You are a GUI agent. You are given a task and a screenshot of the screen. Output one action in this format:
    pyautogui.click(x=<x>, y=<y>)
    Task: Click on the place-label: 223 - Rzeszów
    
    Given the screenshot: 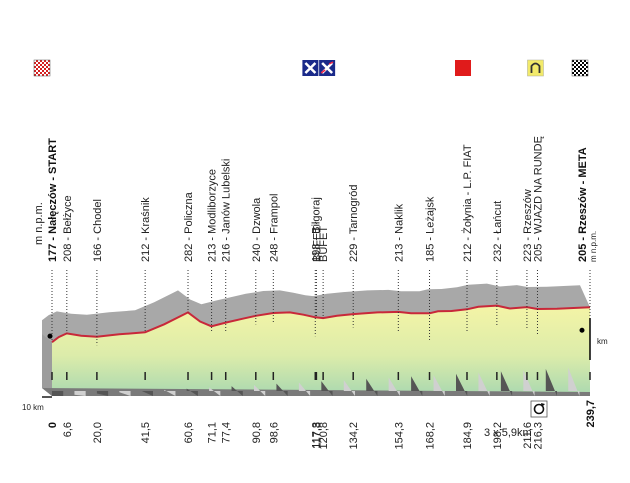 What is the action you would take?
    pyautogui.click(x=528, y=225)
    